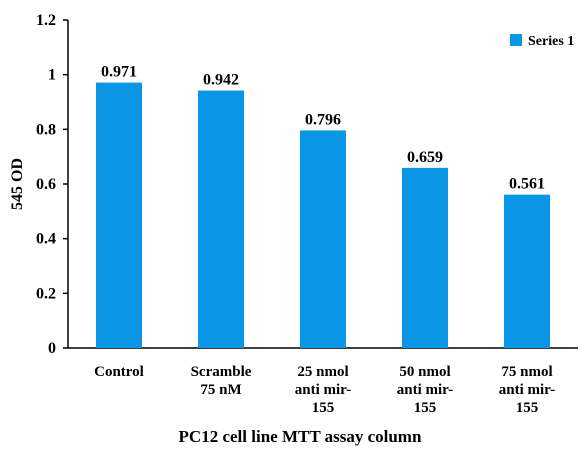 The width and height of the screenshot is (584, 453). I want to click on y-axis-title: 545 OD, so click(17, 184).